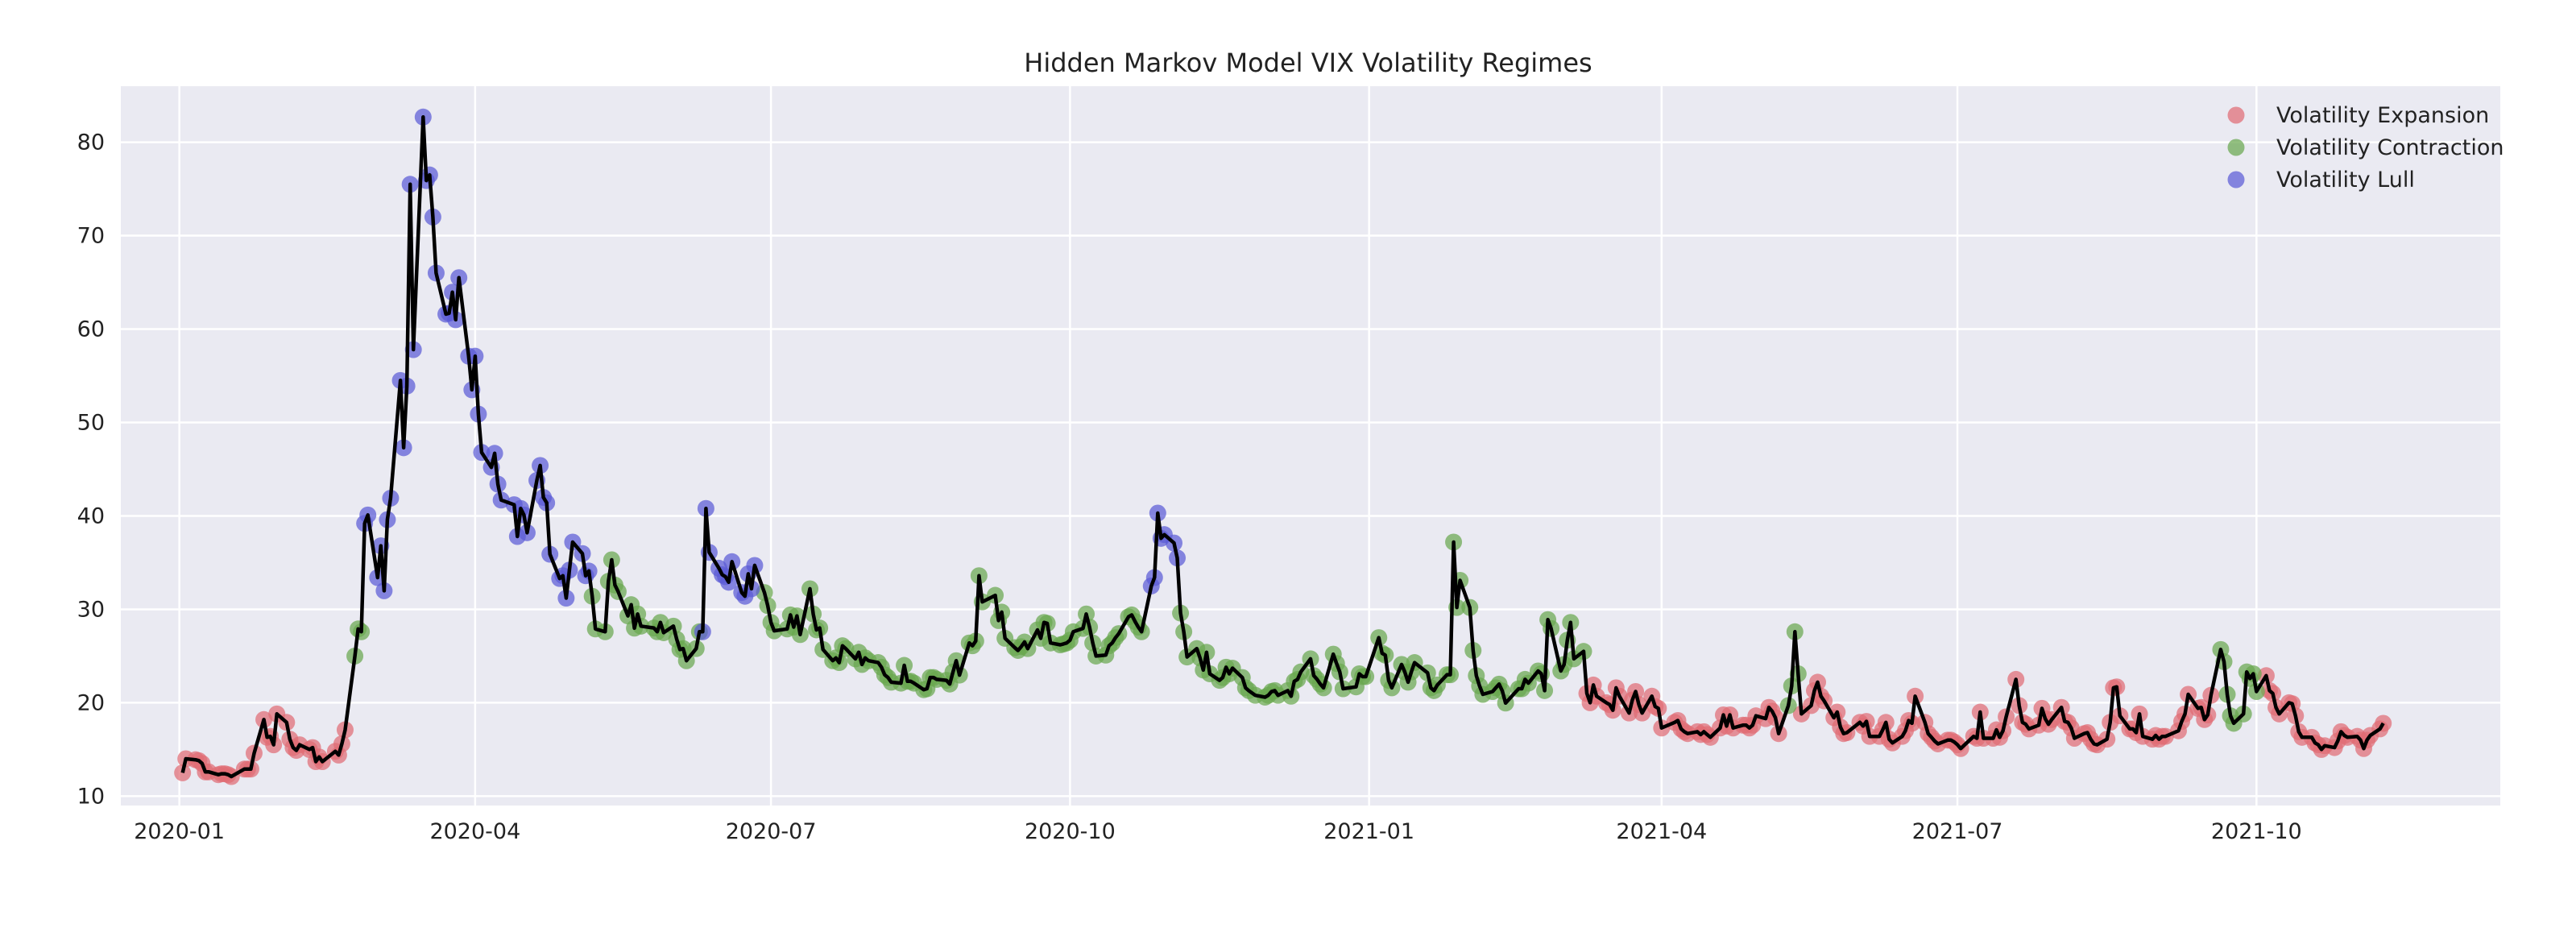 This screenshot has height=936, width=2576. What do you see at coordinates (91, 236) in the screenshot?
I see `y-tick-label: 70` at bounding box center [91, 236].